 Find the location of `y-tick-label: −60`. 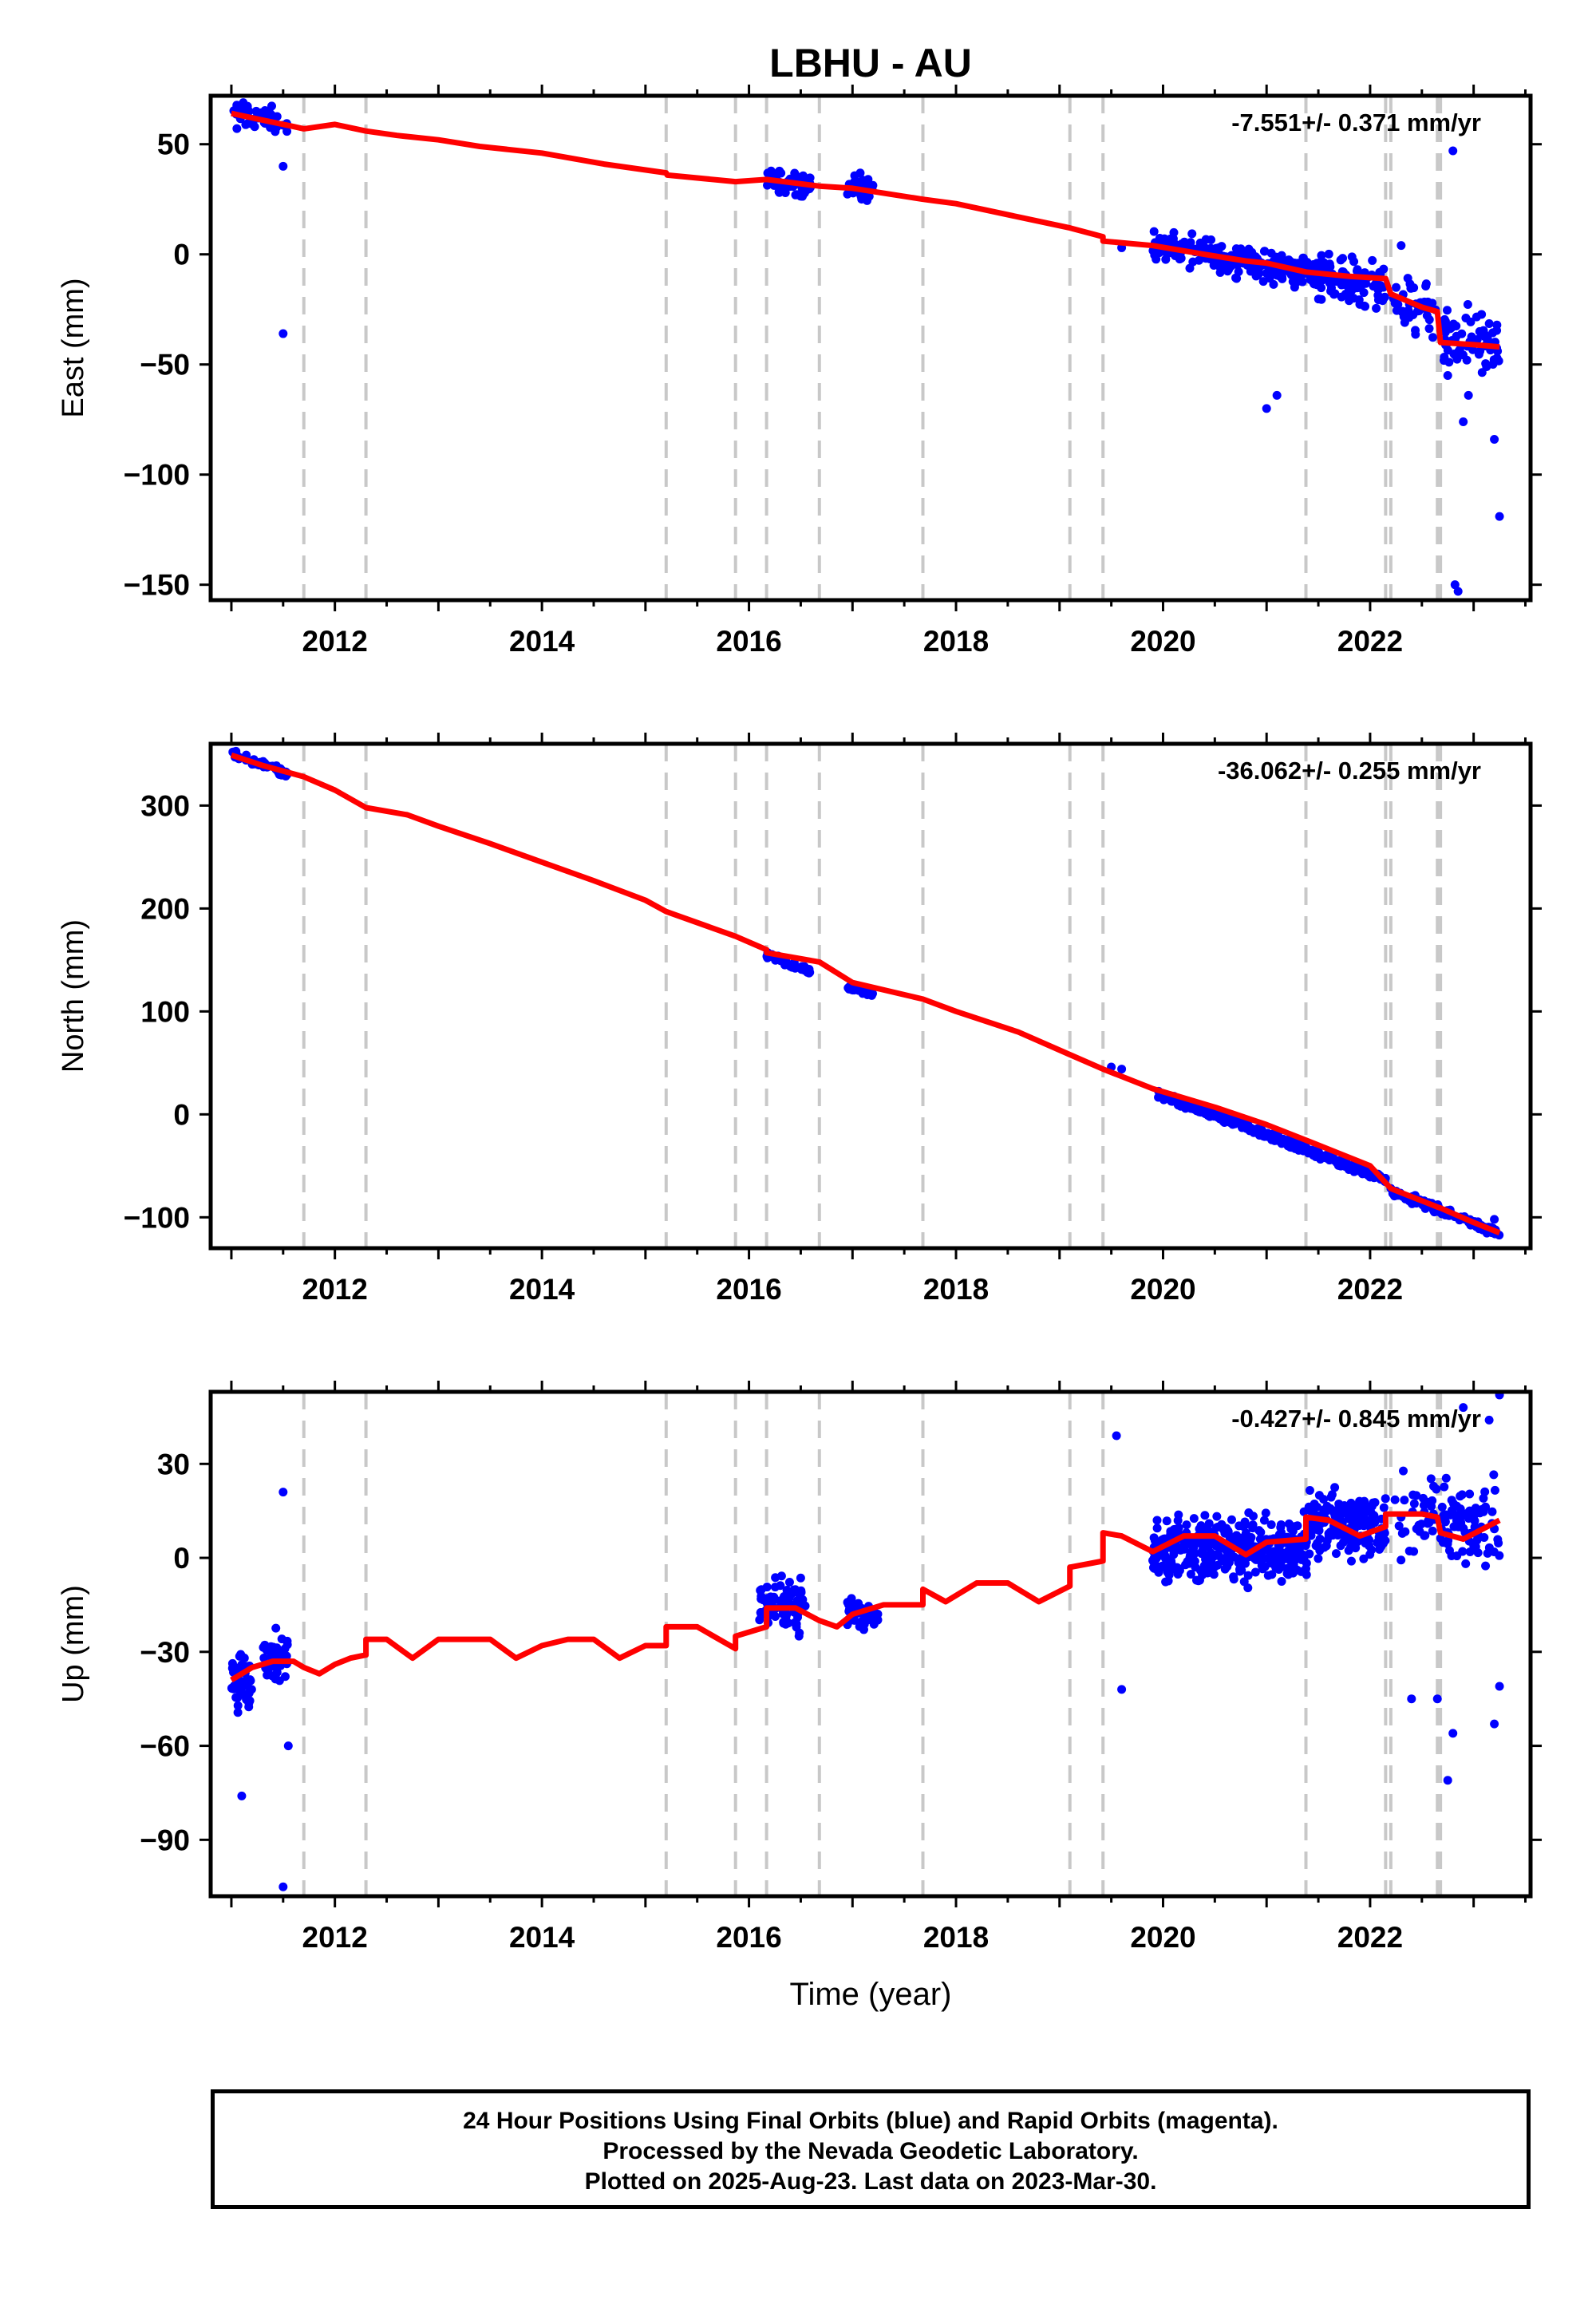

y-tick-label: −60 is located at coordinates (165, 1746).